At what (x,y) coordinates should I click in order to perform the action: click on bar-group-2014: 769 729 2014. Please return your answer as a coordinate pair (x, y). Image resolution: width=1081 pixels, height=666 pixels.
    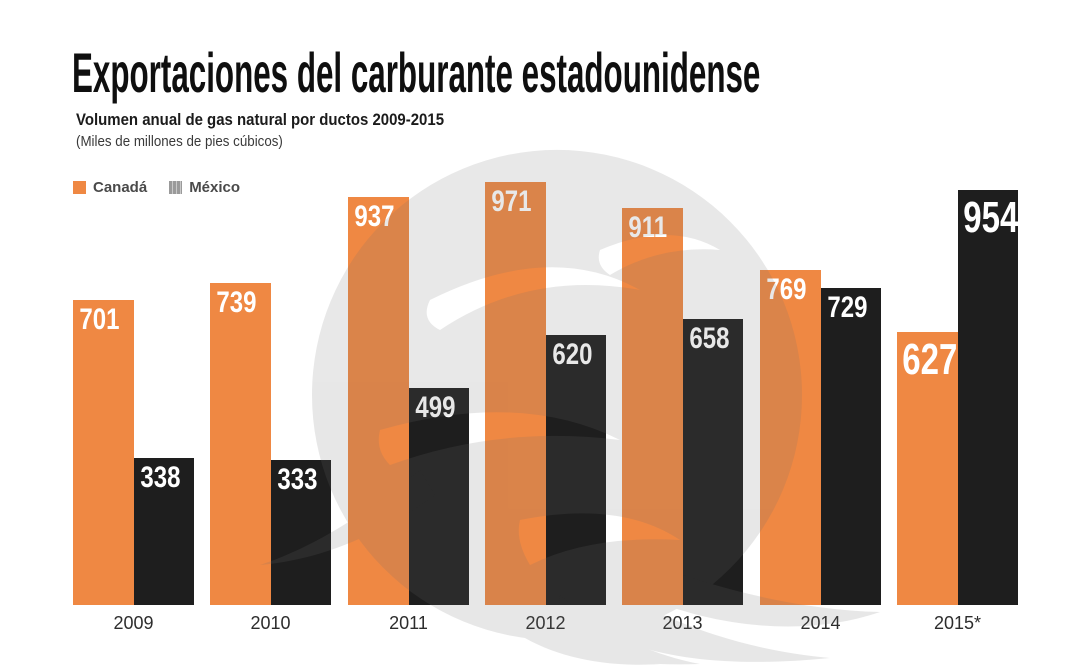
    Looking at the image, I should click on (820, 404).